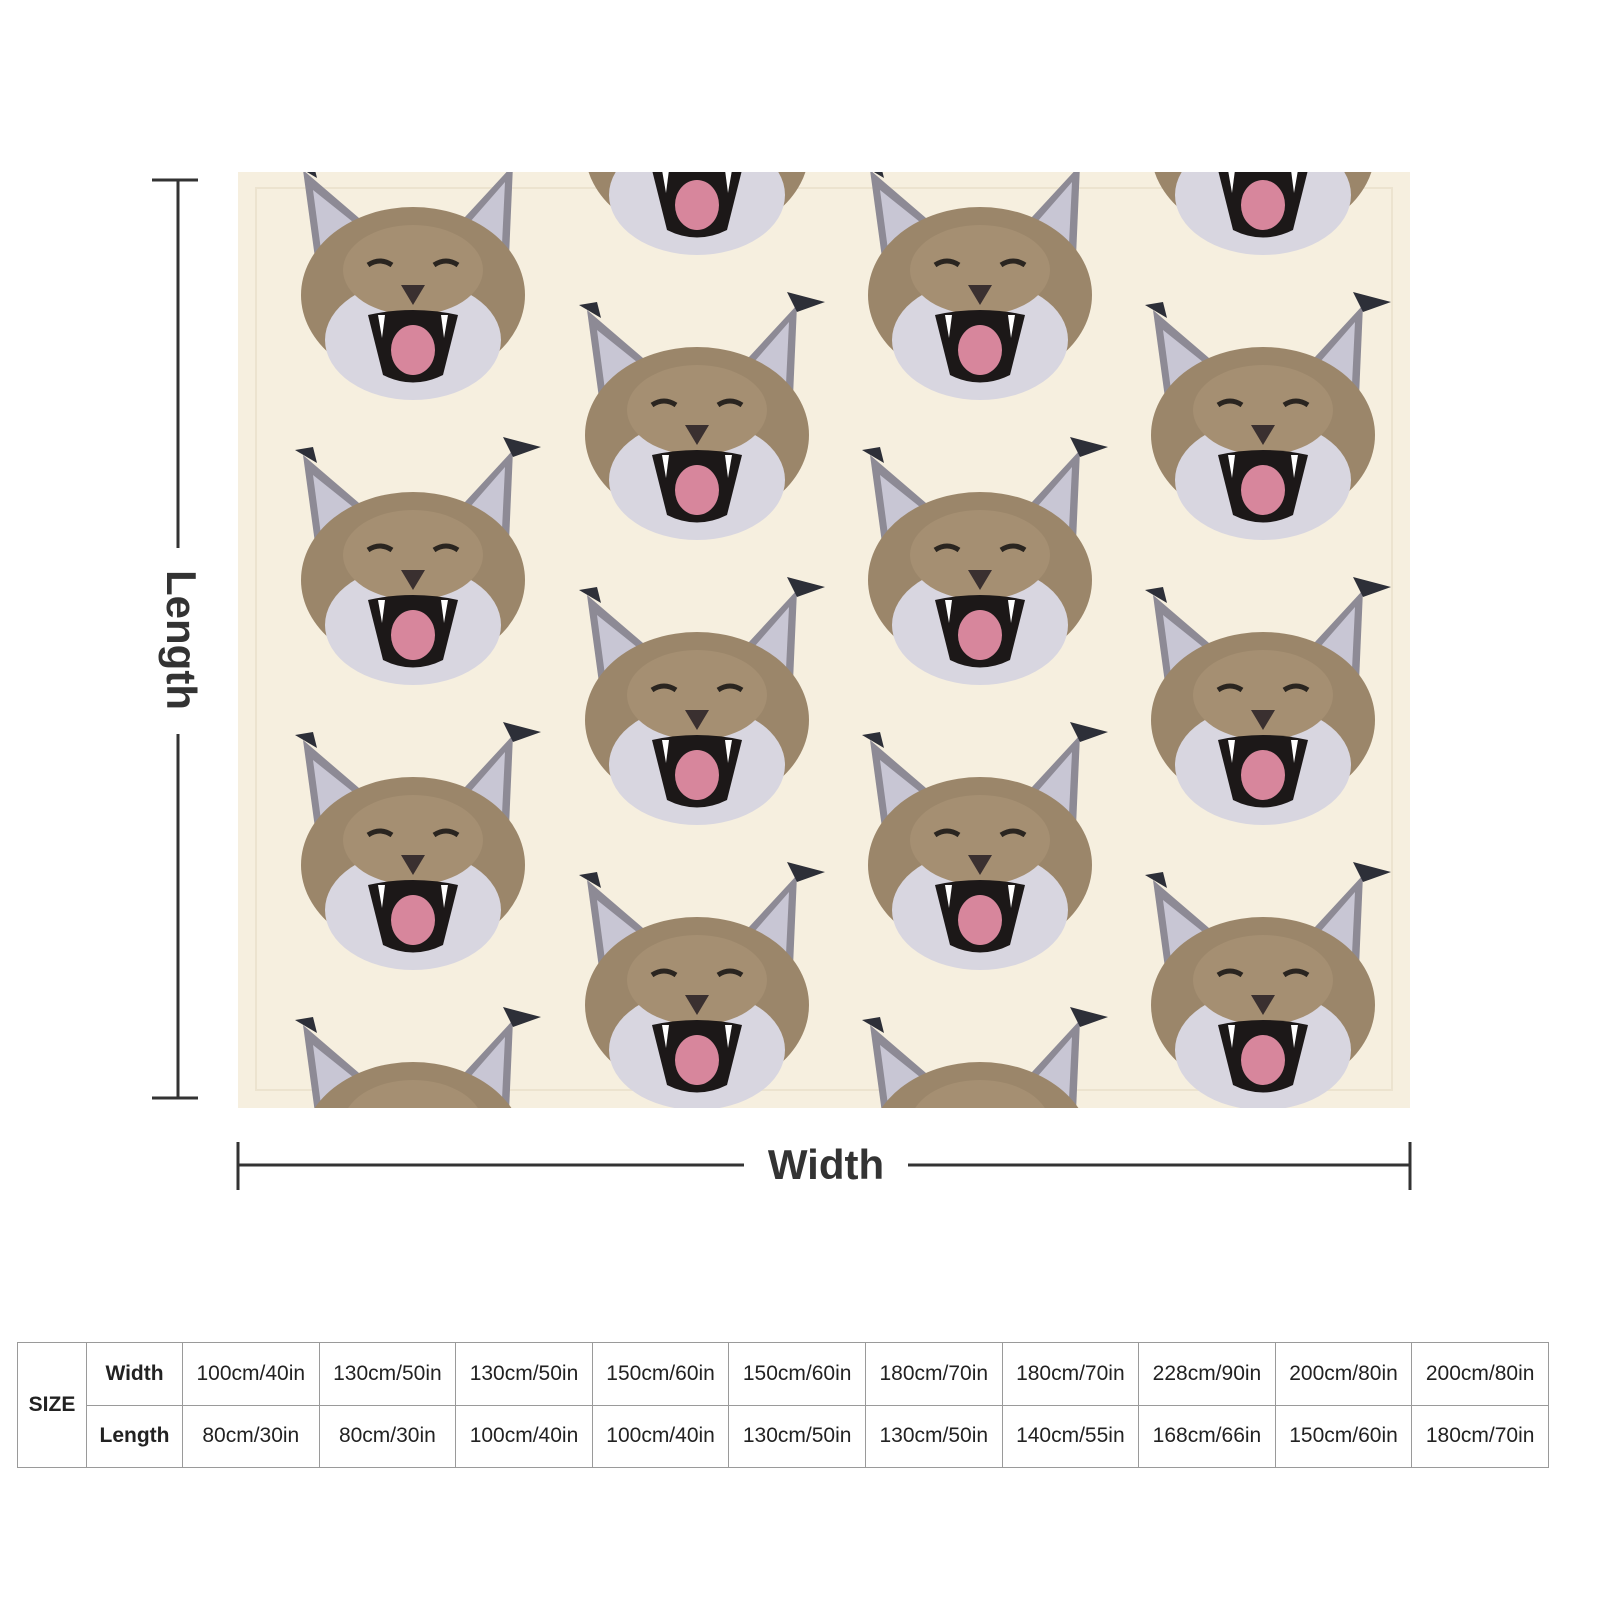  I want to click on row-label: Width, so click(134, 1374).